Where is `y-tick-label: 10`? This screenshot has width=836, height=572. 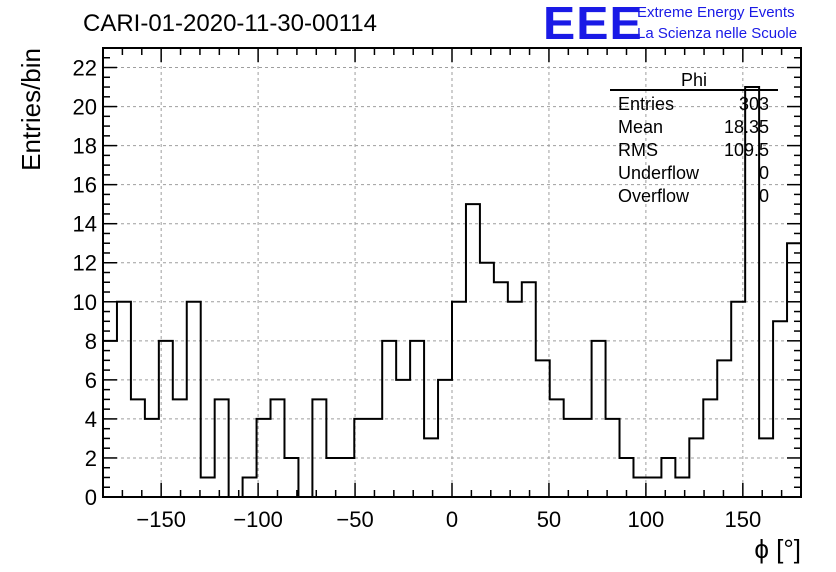 y-tick-label: 10 is located at coordinates (85, 302).